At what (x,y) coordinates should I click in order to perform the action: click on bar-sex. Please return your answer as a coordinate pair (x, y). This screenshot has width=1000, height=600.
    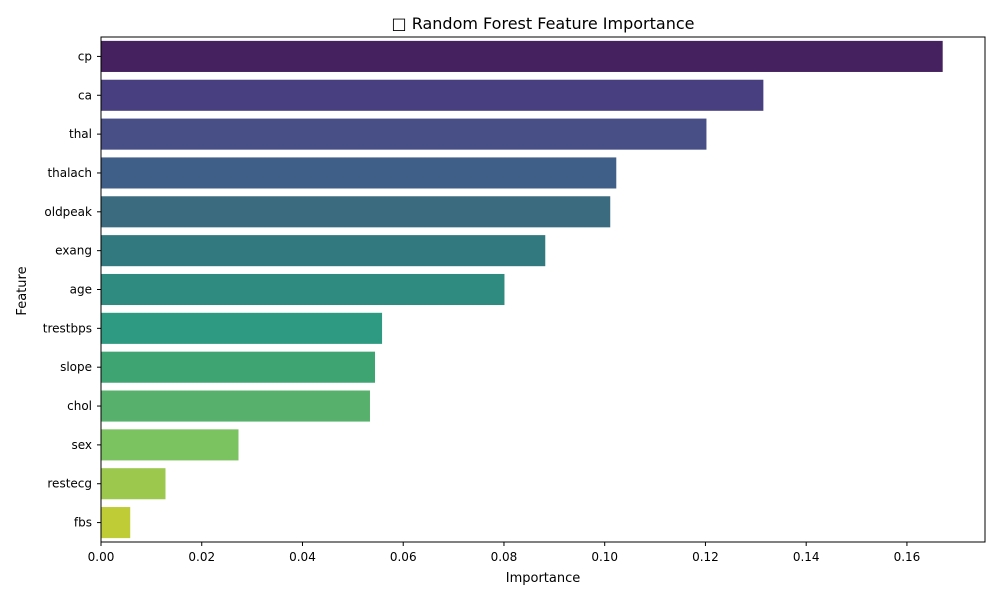
    Looking at the image, I should click on (170, 445).